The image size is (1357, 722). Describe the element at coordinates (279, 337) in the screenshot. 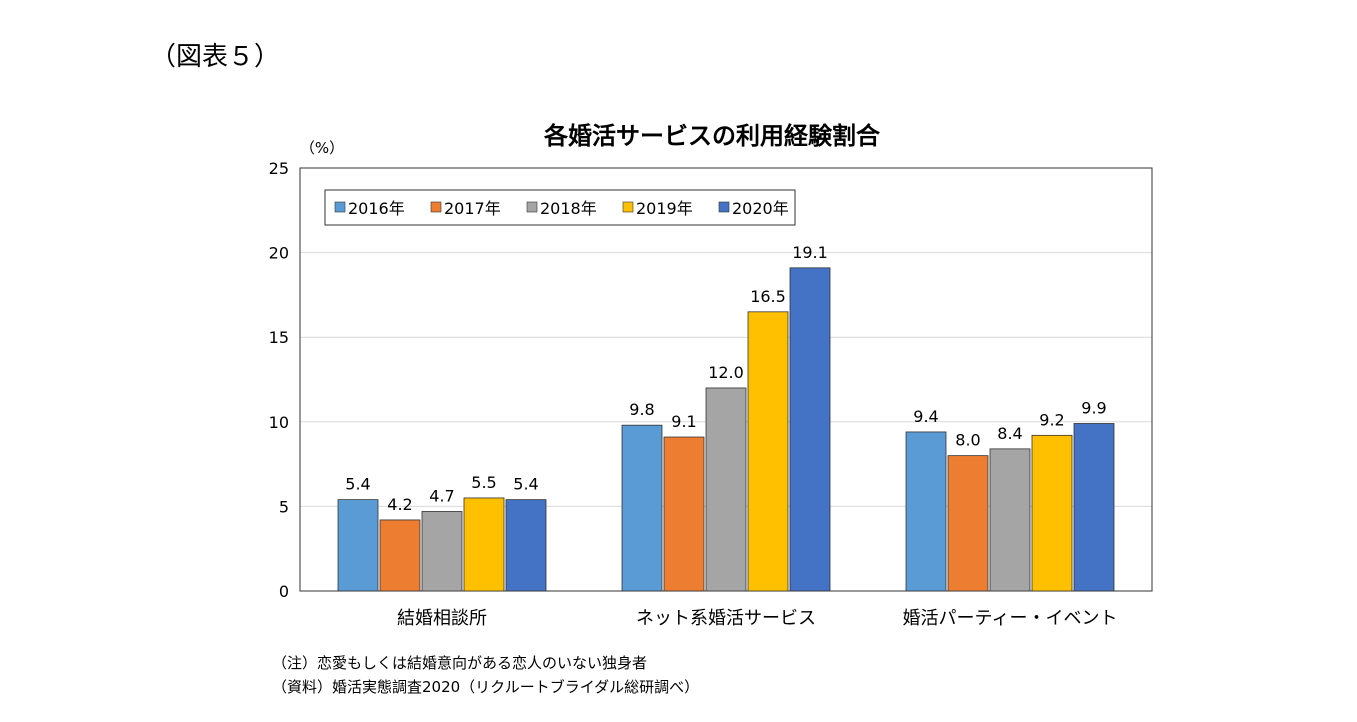

I see `y-tick-label: 15` at that location.